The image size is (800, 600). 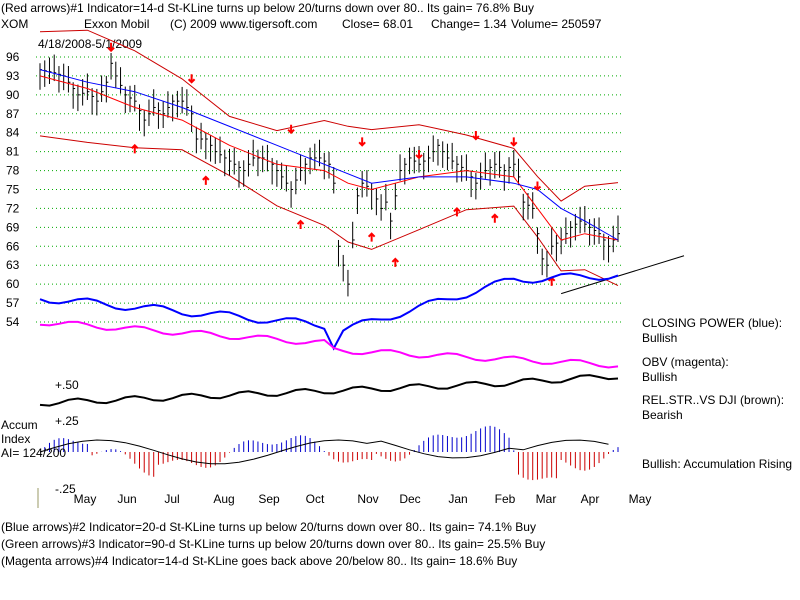 What do you see at coordinates (685, 362) in the screenshot?
I see `obv-label: OBV (magenta):` at bounding box center [685, 362].